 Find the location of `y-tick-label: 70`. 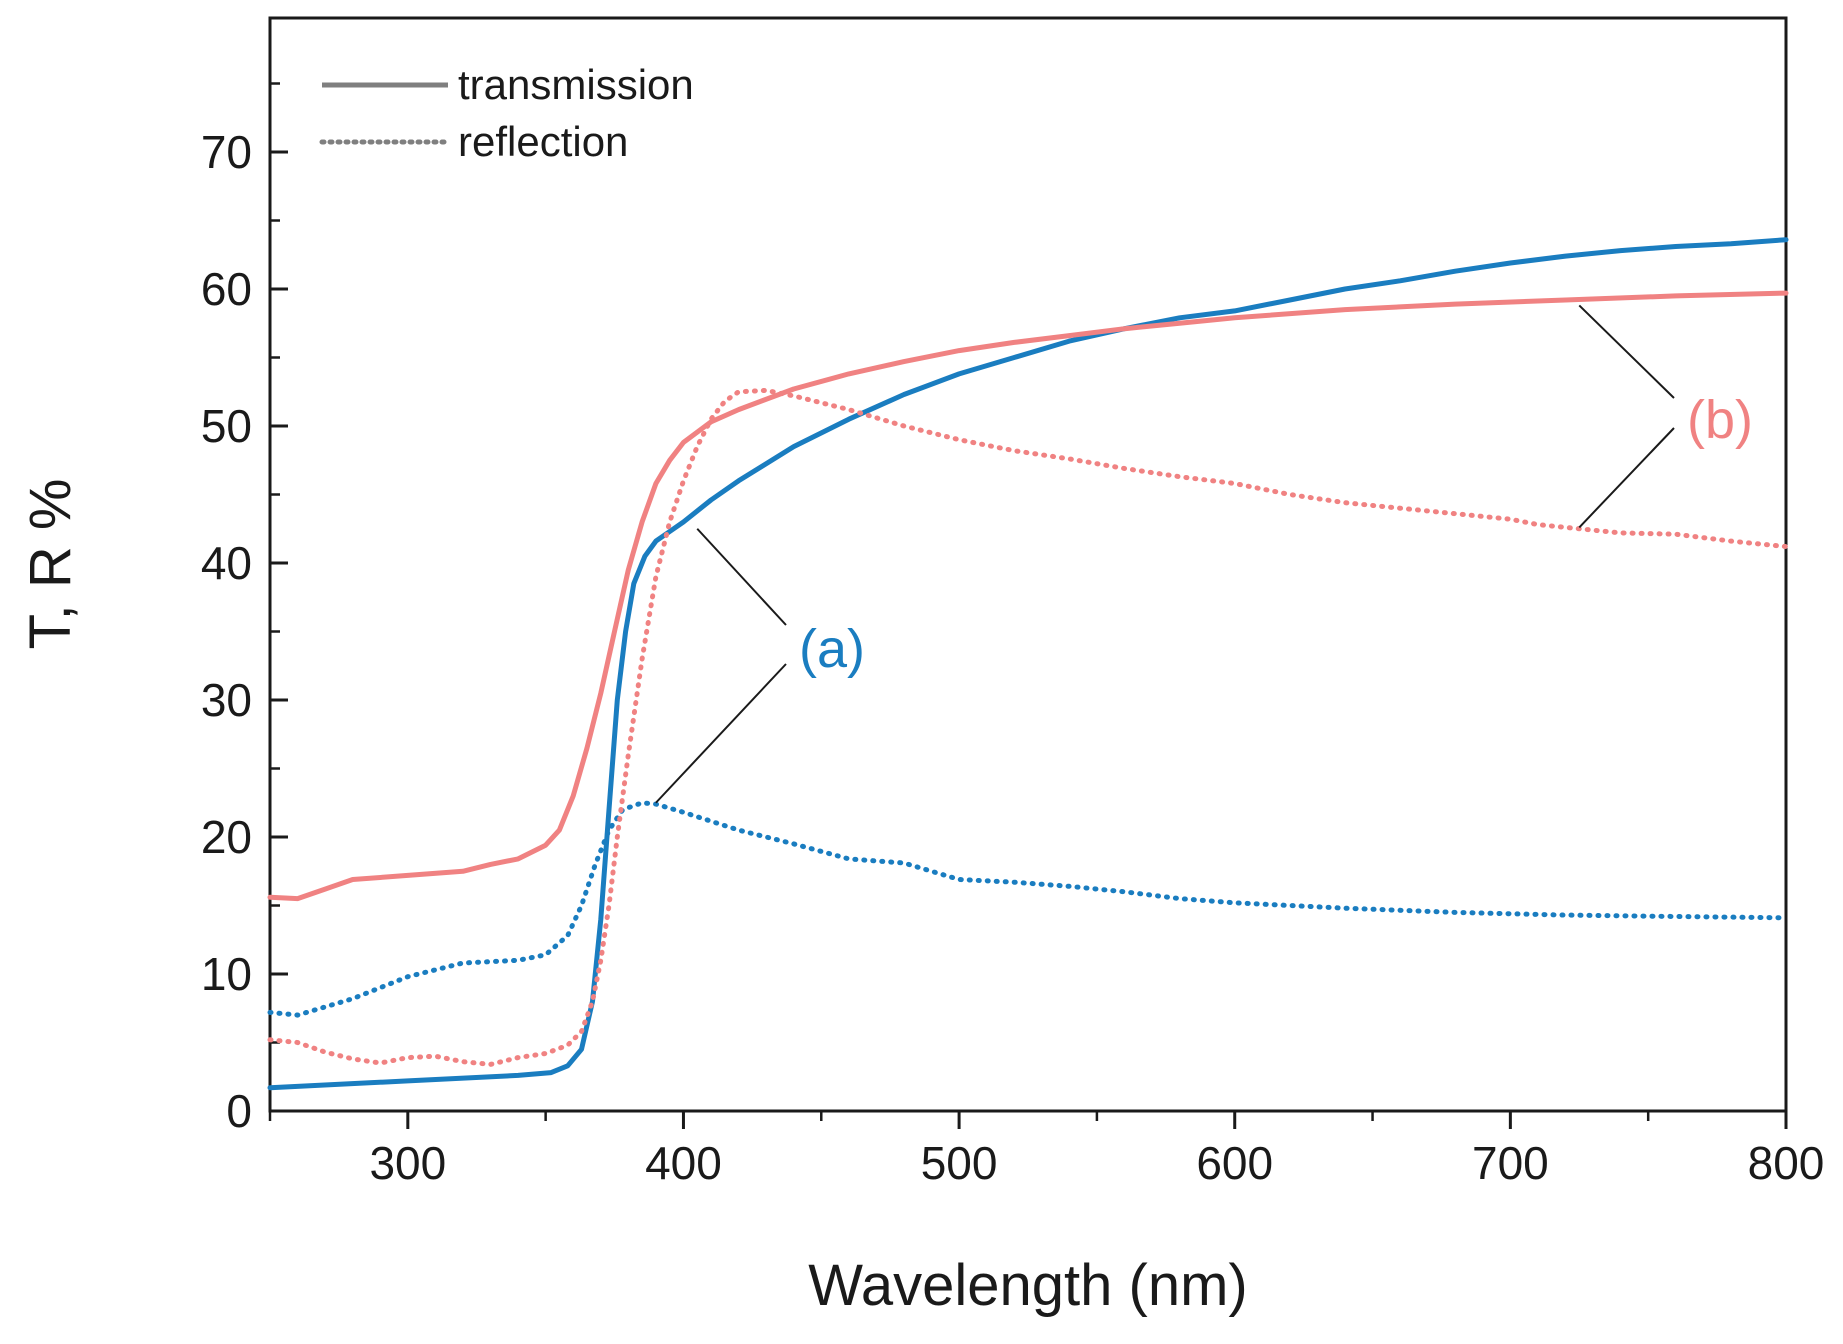

y-tick-label: 70 is located at coordinates (226, 152).